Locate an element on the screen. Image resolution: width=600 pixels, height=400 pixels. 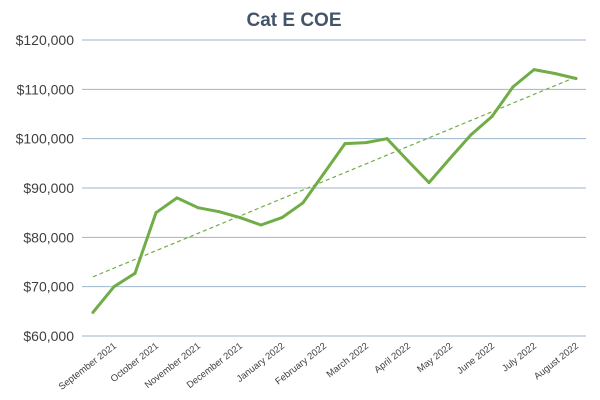
x-tick-label: May 2022 is located at coordinates (435, 358).